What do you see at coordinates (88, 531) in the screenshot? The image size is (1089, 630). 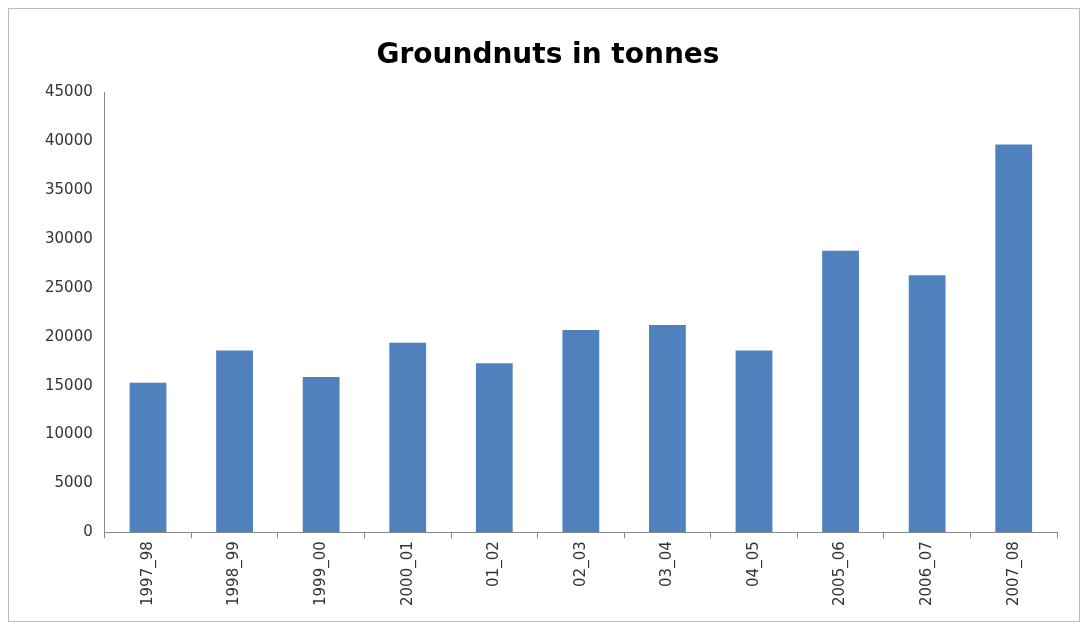 I see `y-tick-label: 0` at bounding box center [88, 531].